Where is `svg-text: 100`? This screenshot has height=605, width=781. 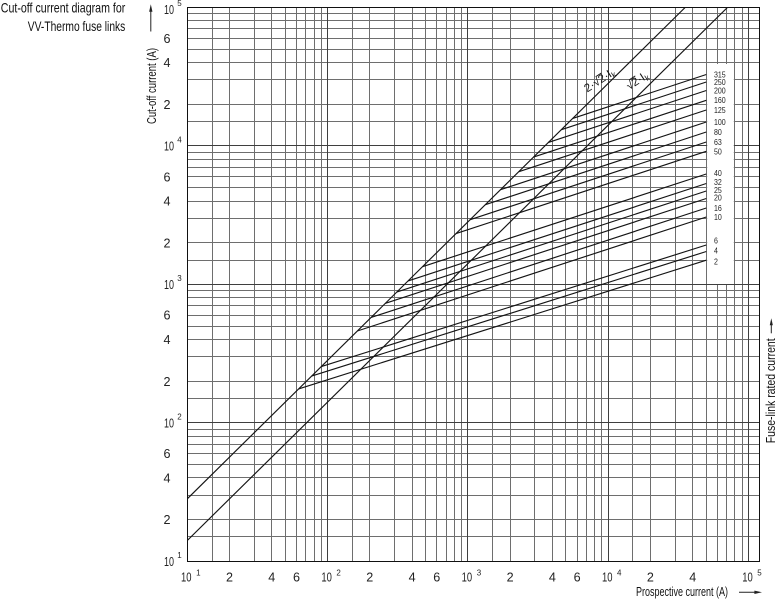
svg-text: 100 is located at coordinates (720, 122).